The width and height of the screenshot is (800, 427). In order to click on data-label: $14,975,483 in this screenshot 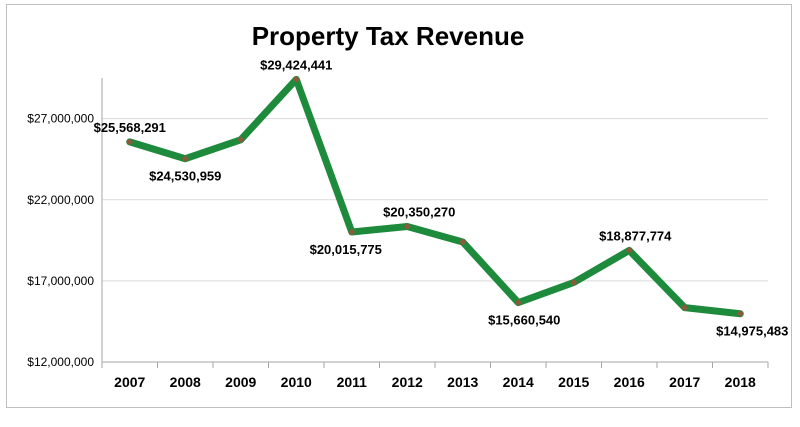, I will do `click(752, 331)`.